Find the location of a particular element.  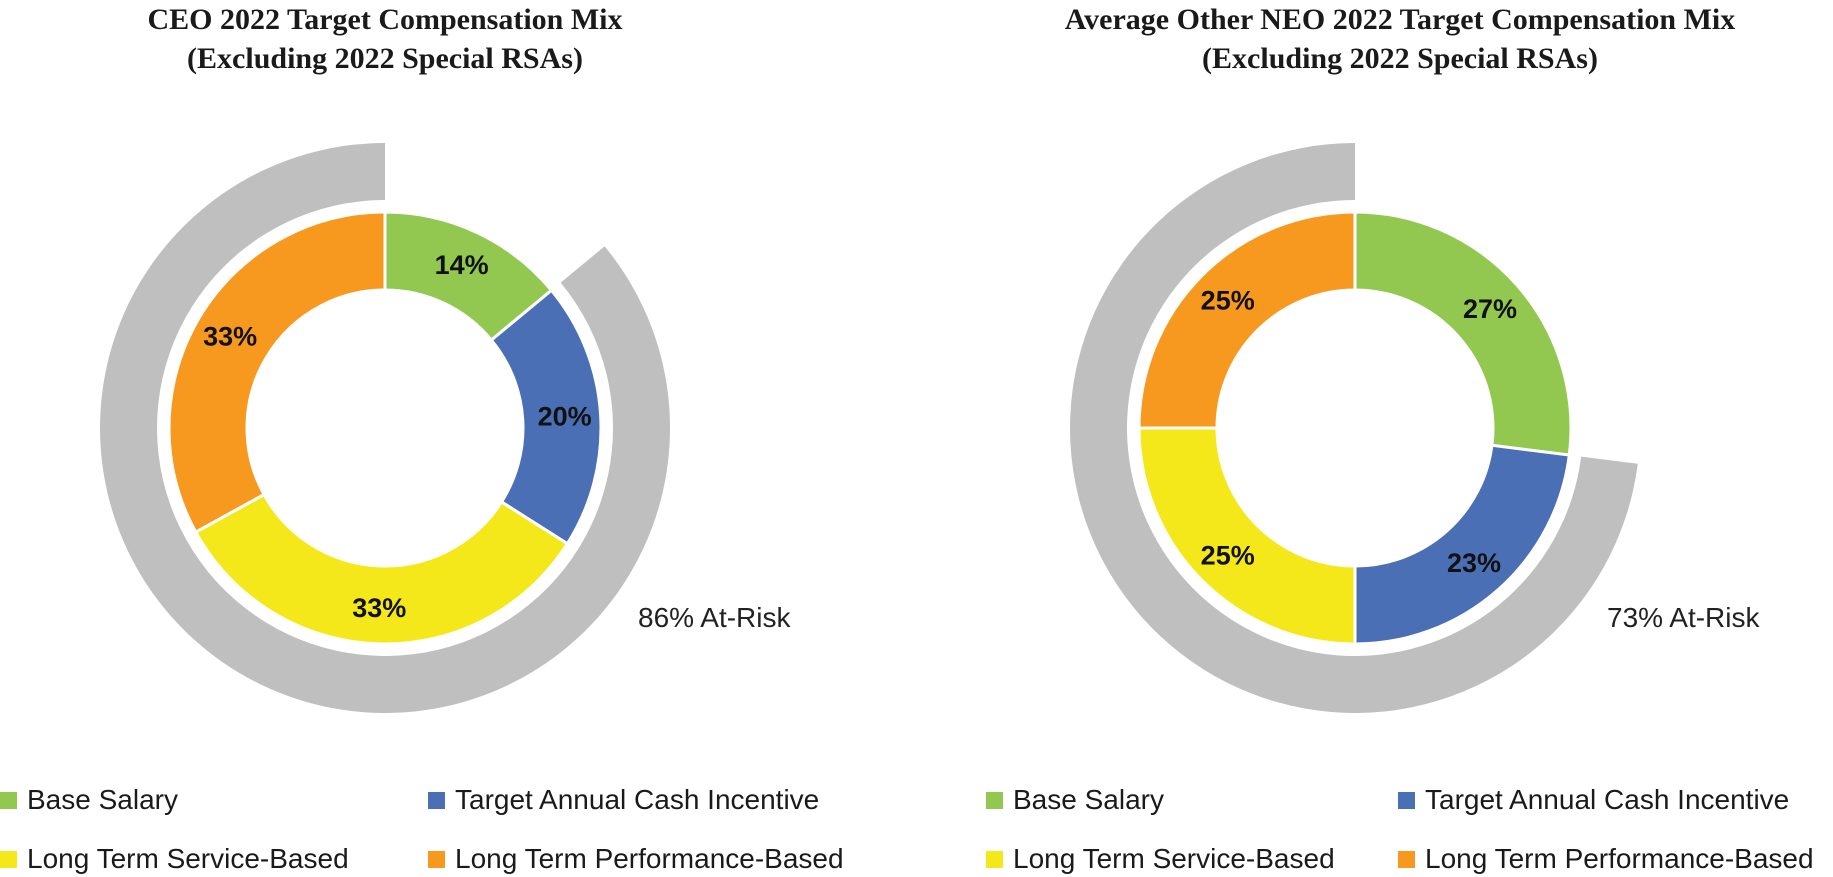

ceo-slice-label-lt-performance: 33% is located at coordinates (230, 336).